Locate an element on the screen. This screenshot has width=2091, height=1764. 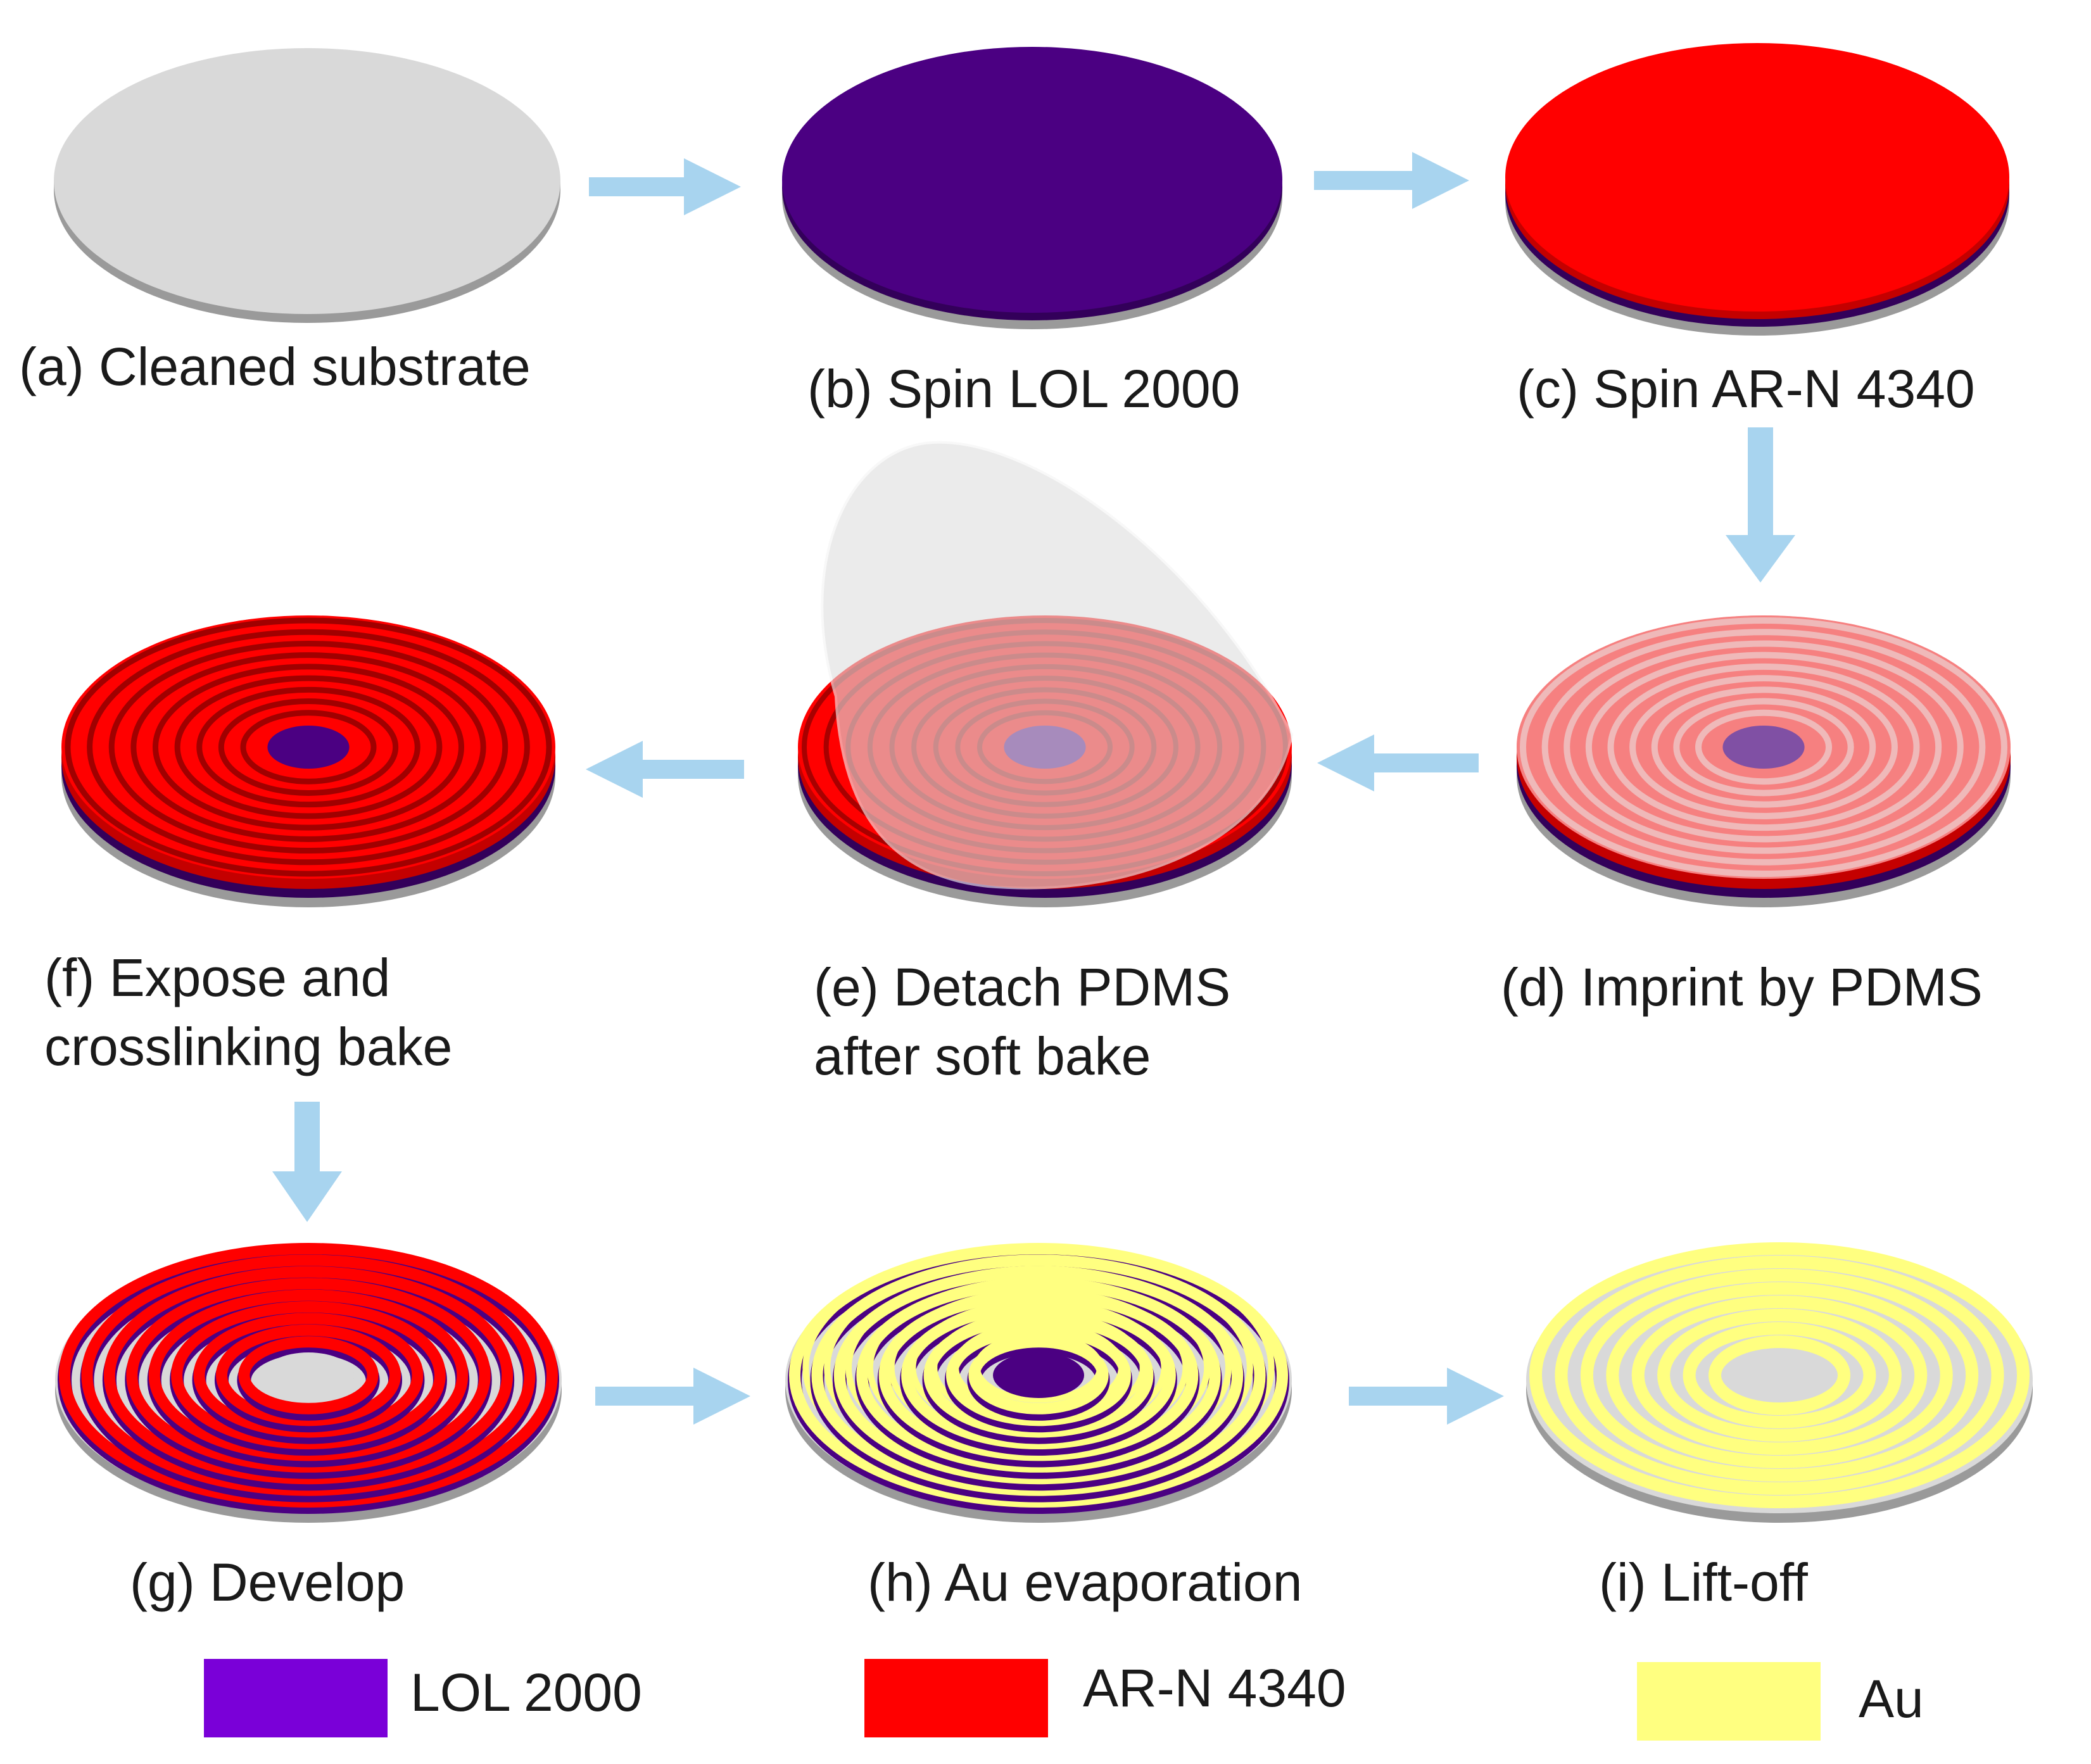
label-b: (b) Spin LOL 2000 is located at coordinates (1024, 389).